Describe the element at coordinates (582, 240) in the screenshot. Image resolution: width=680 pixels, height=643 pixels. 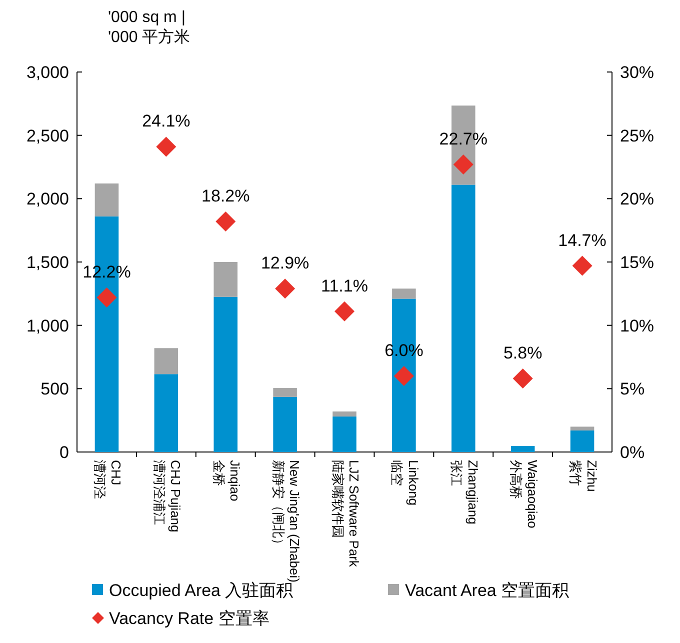
I see `data-label: 14.7%` at that location.